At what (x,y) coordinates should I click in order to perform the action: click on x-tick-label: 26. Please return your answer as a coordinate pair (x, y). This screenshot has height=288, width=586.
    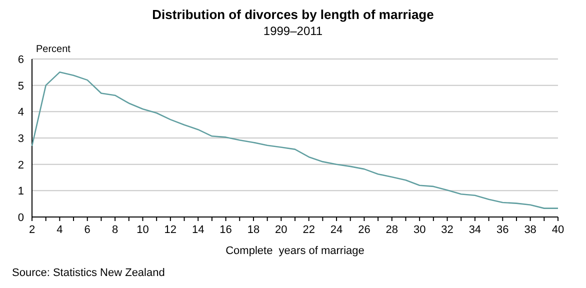
    Looking at the image, I should click on (364, 230).